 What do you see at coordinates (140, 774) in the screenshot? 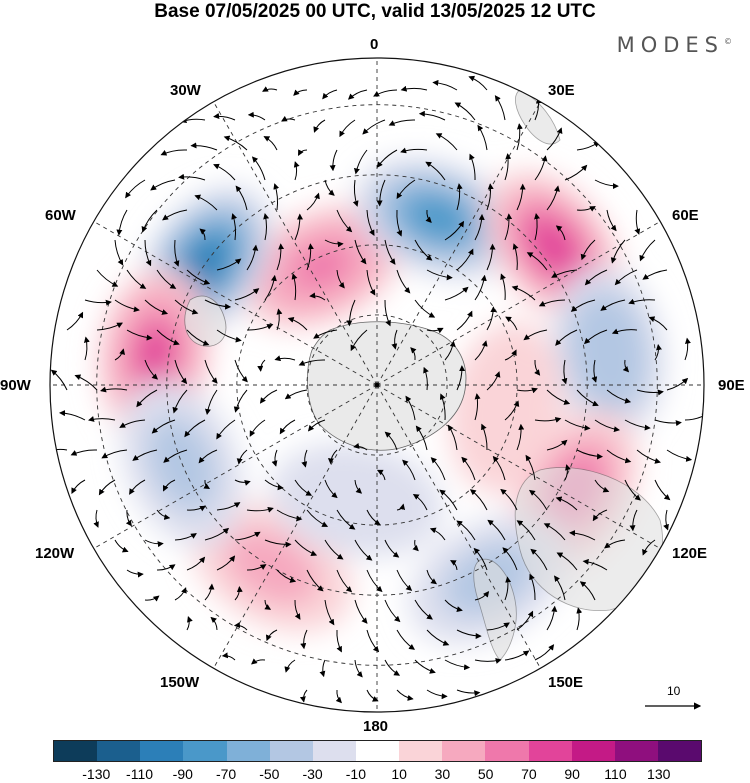
I see `colorbar-tick-label: -110` at bounding box center [140, 774].